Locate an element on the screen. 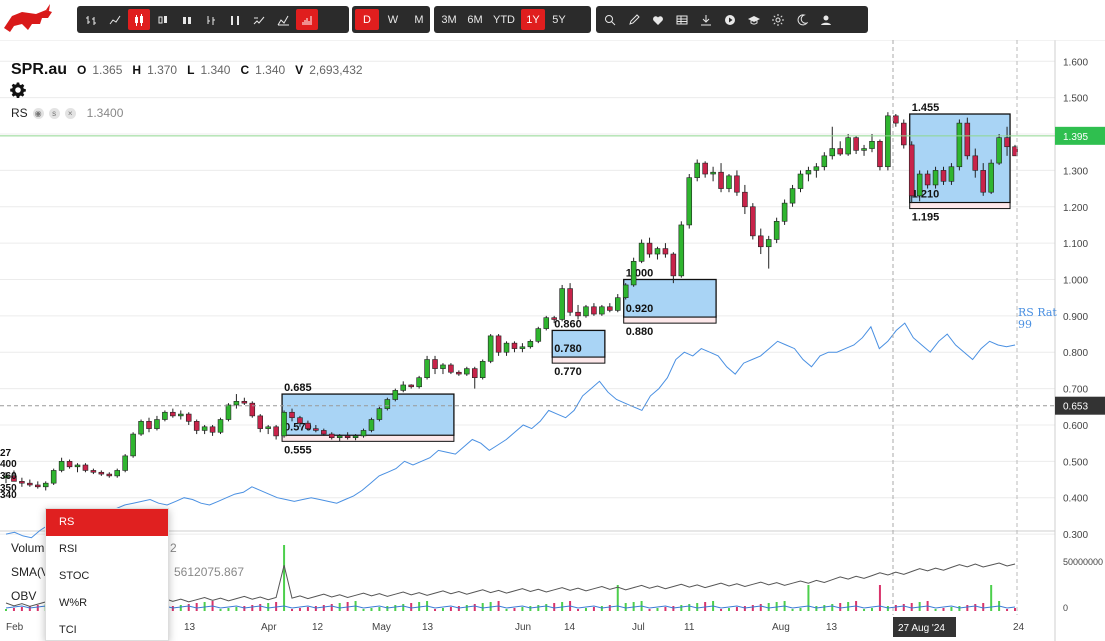 This screenshot has width=1105, height=641. volume-sma-line is located at coordinates (510, 584).